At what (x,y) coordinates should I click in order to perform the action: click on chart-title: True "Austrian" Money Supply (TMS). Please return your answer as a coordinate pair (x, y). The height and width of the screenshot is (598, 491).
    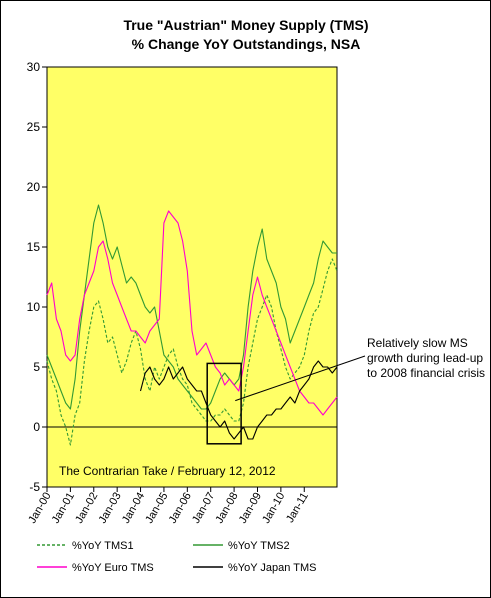
    Looking at the image, I should click on (245, 25).